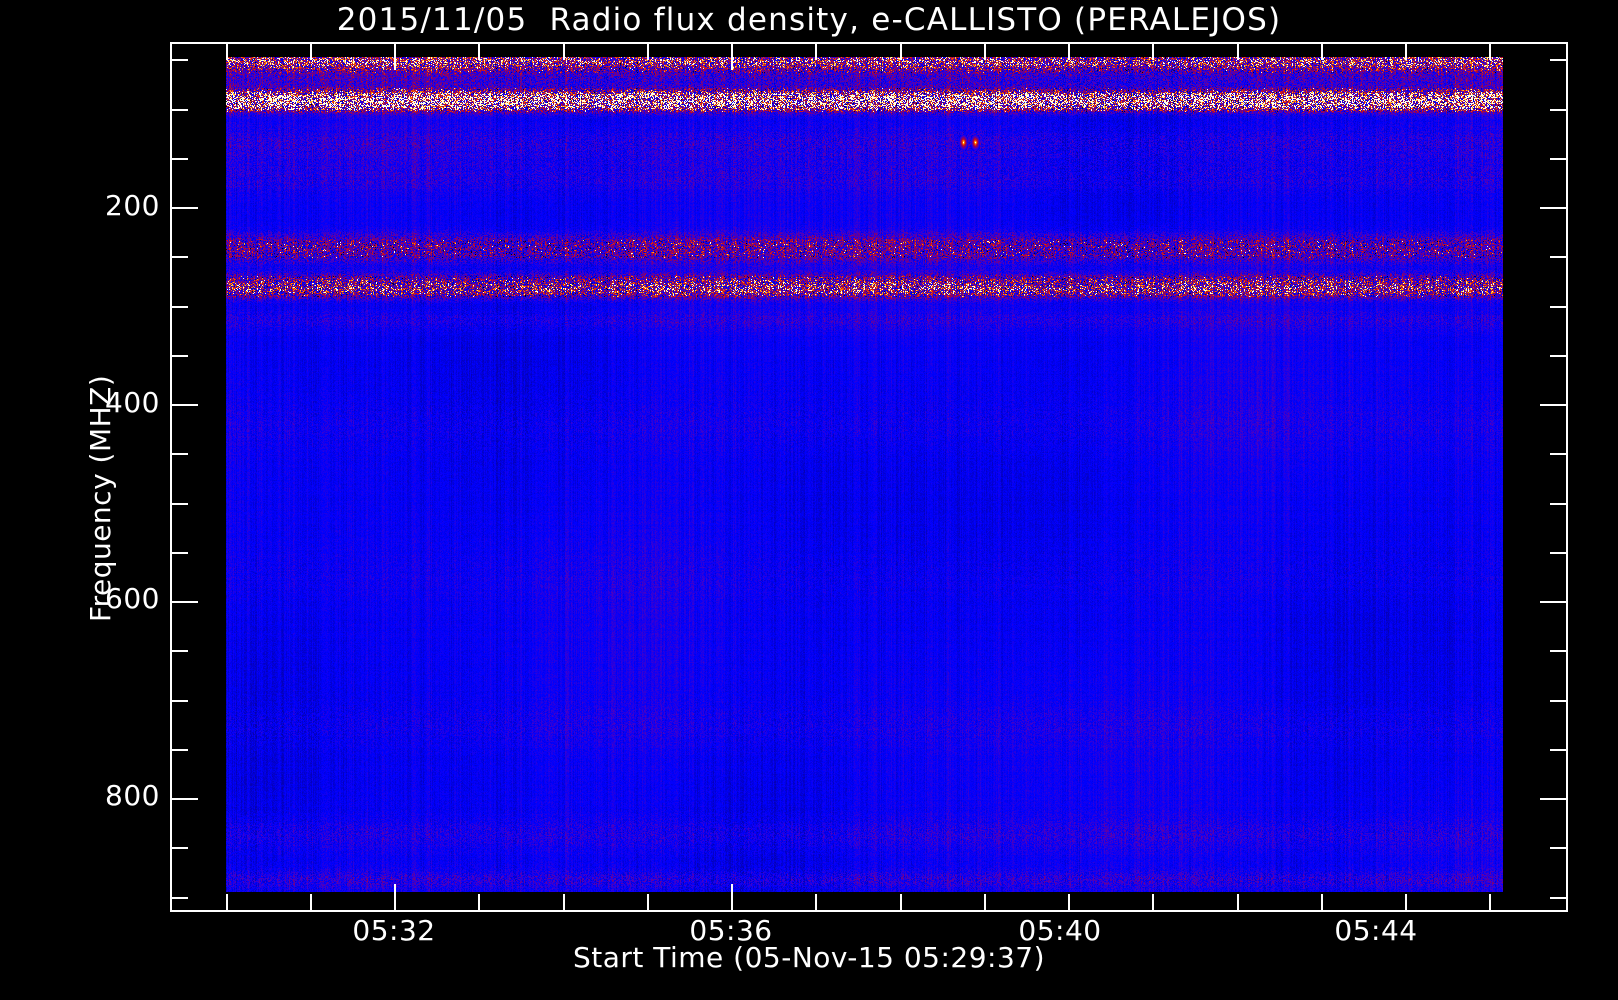  I want to click on y-tick-label-400: 400, so click(132, 402).